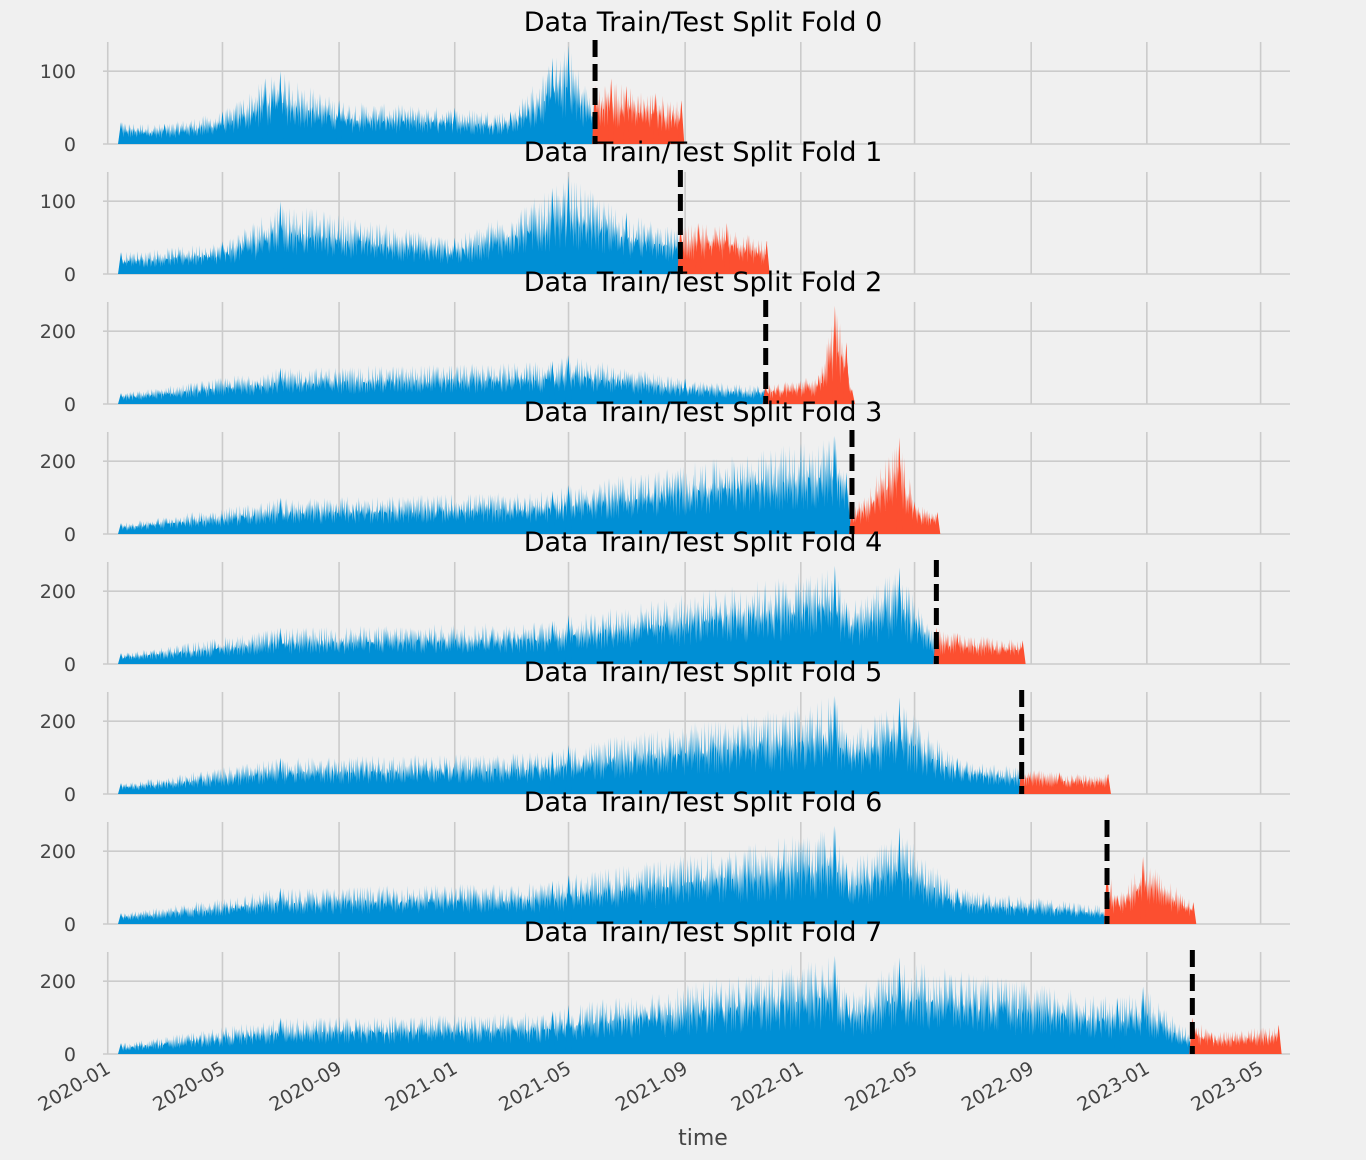 The height and width of the screenshot is (1160, 1366). I want to click on x-axis-label: time, so click(703, 1138).